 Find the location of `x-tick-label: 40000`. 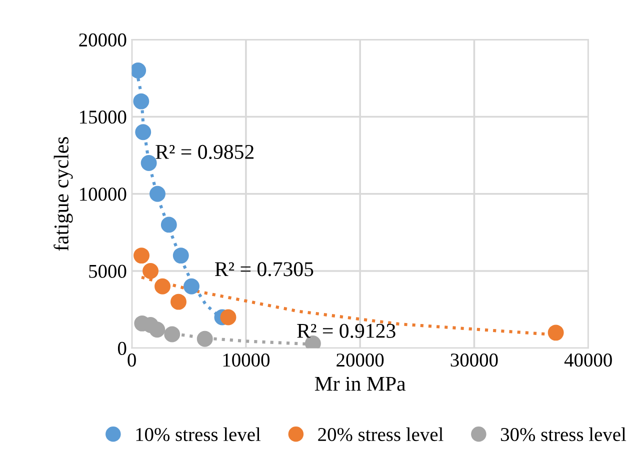

x-tick-label: 40000 is located at coordinates (588, 360).